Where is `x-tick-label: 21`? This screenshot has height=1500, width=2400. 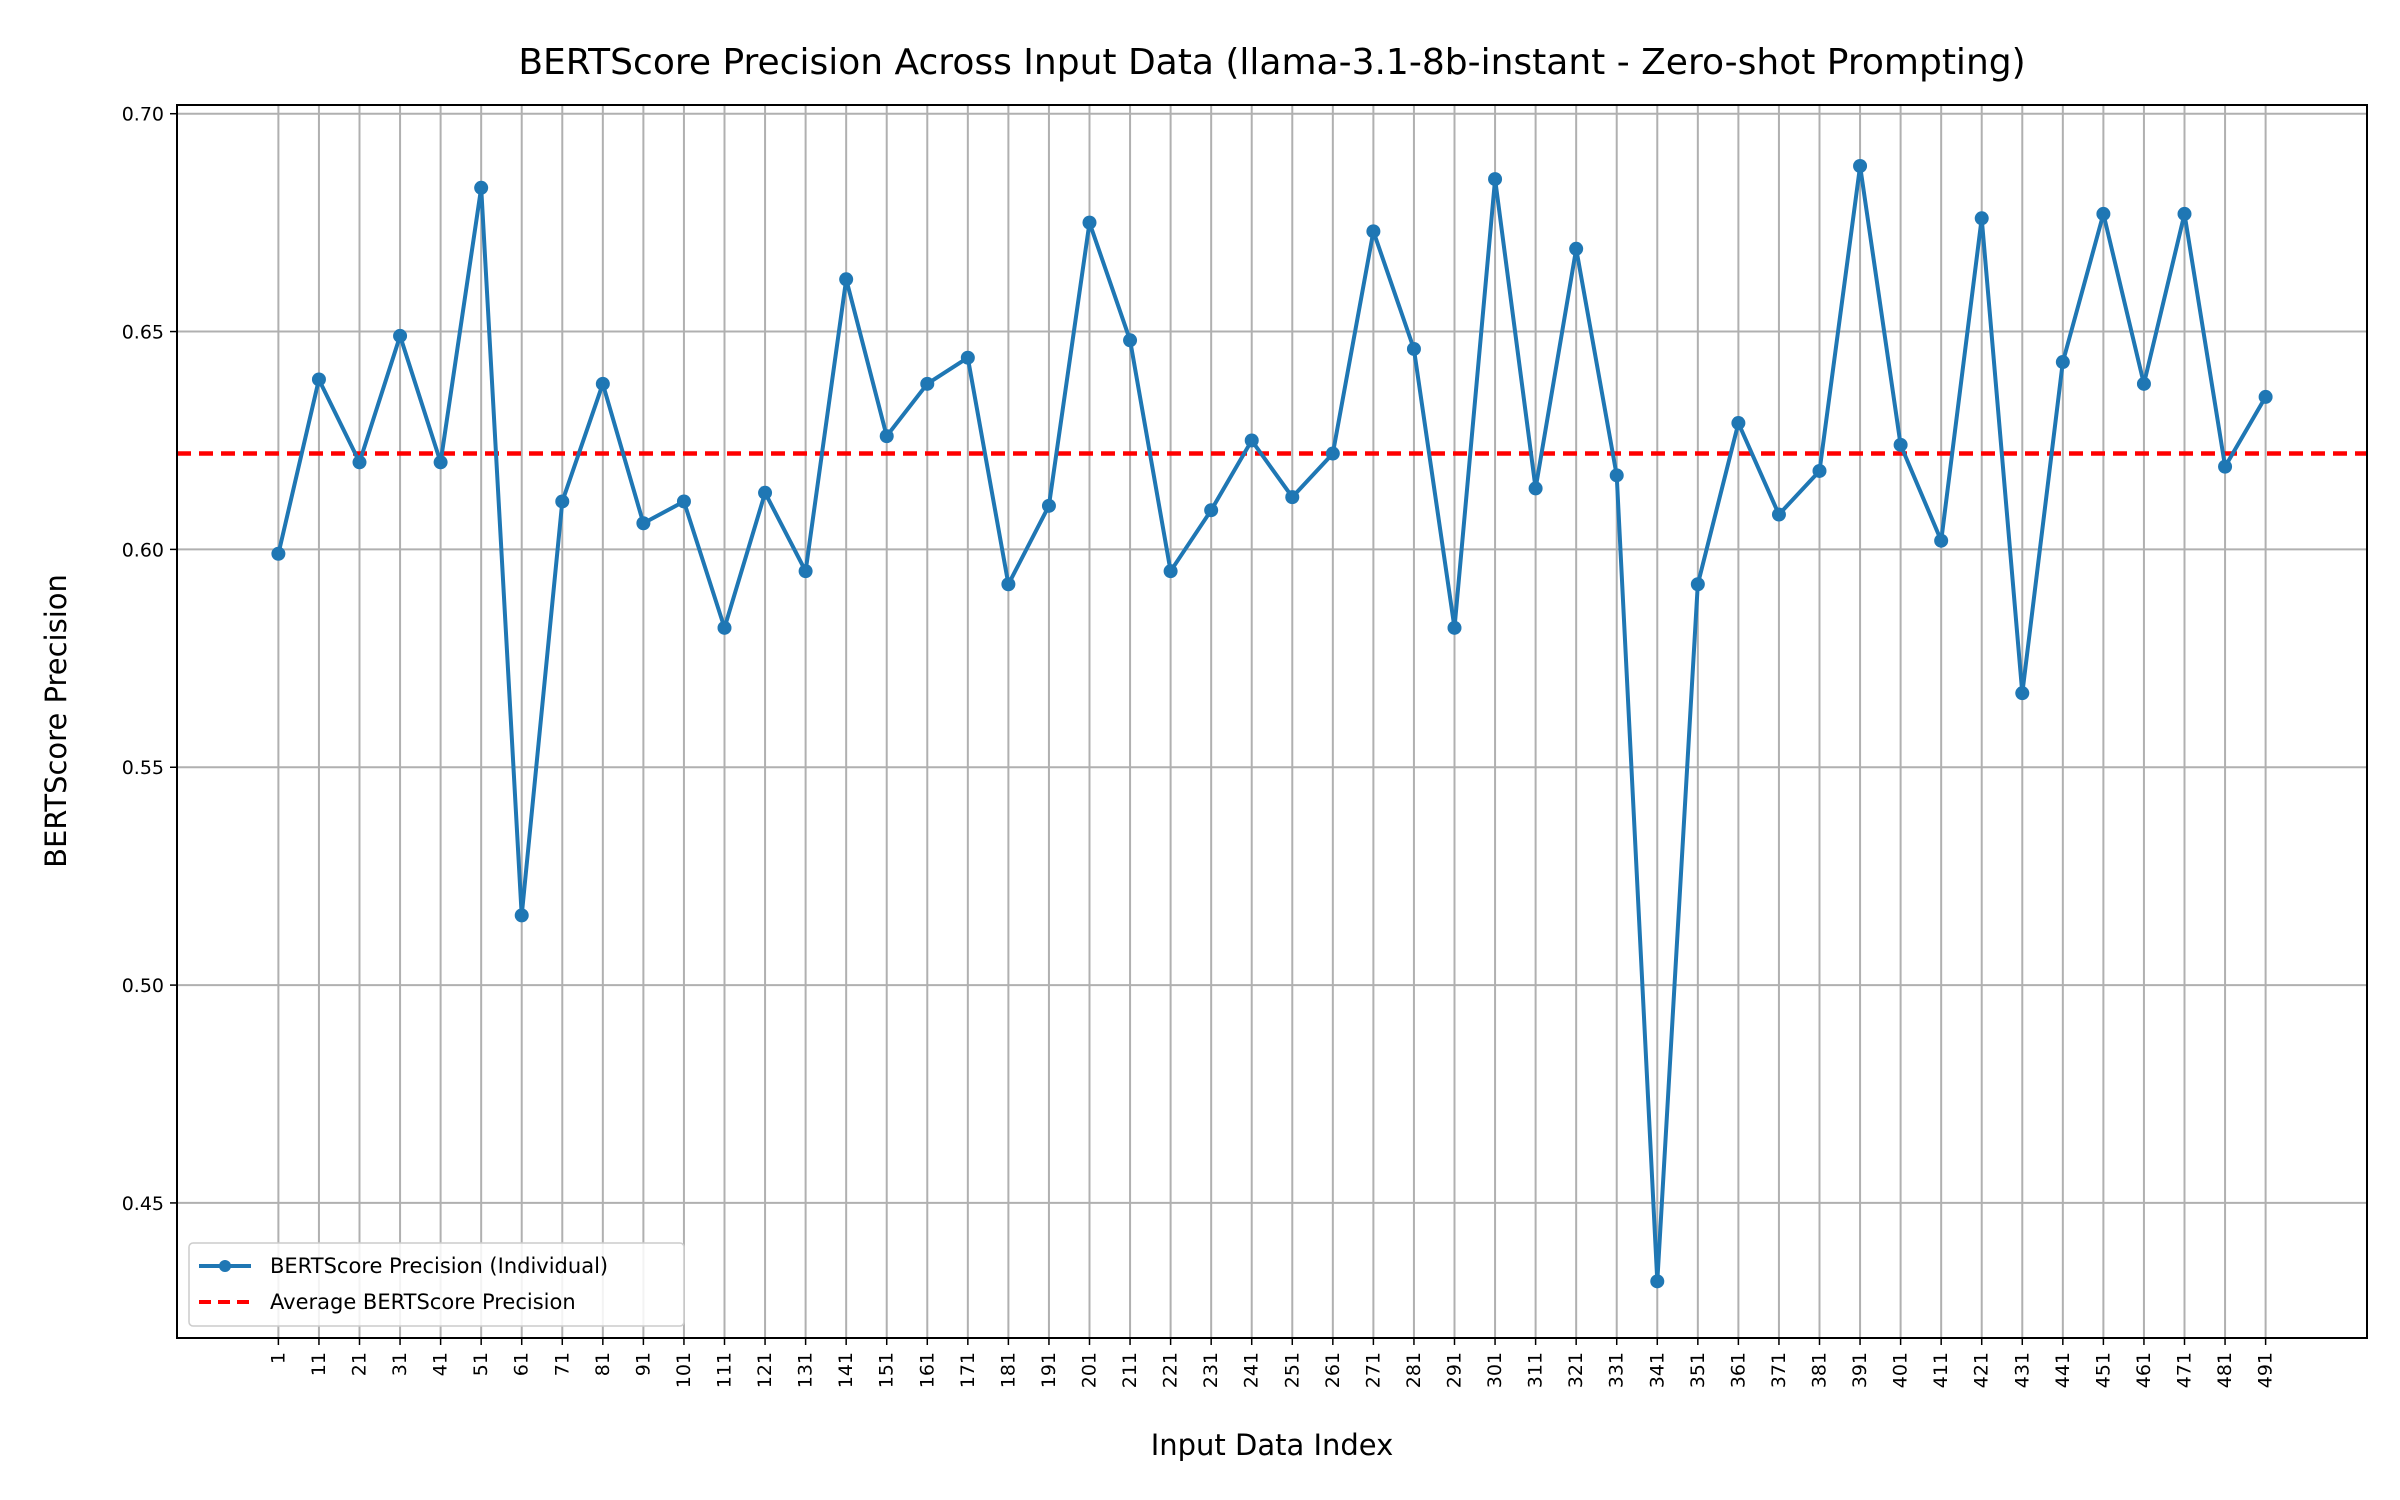 x-tick-label: 21 is located at coordinates (360, 1364).